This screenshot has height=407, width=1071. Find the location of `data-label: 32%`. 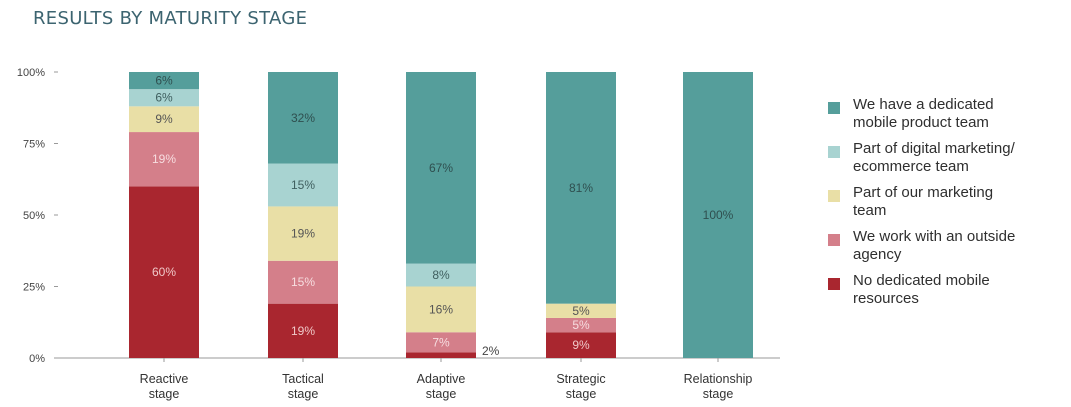

data-label: 32% is located at coordinates (303, 118).